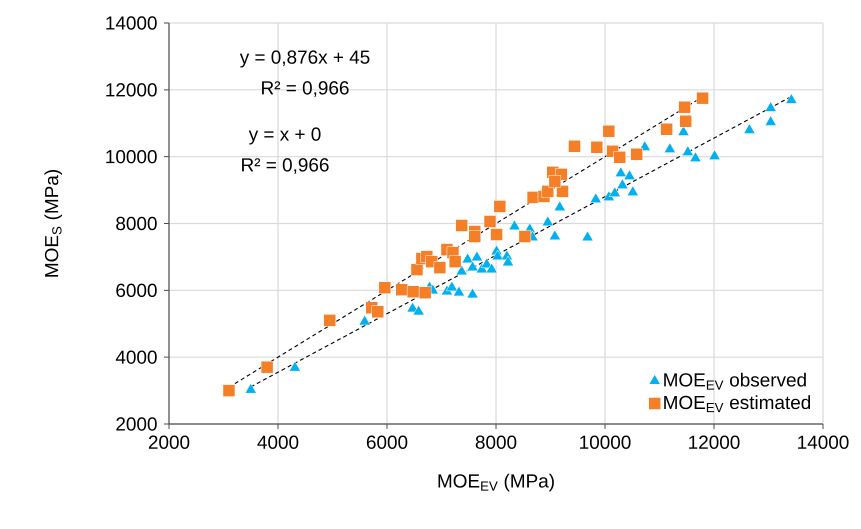 This screenshot has width=861, height=529. Describe the element at coordinates (823, 442) in the screenshot. I see `x-tick-label: 14000` at that location.